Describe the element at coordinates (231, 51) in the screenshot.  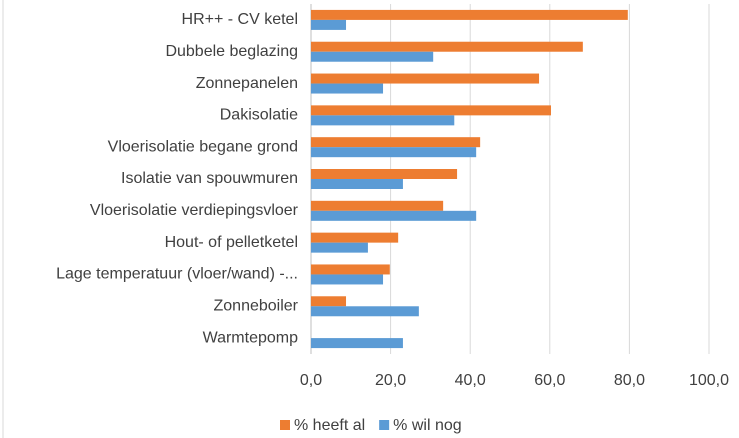
I see `y-tick-label: Dubbele beglazing` at that location.